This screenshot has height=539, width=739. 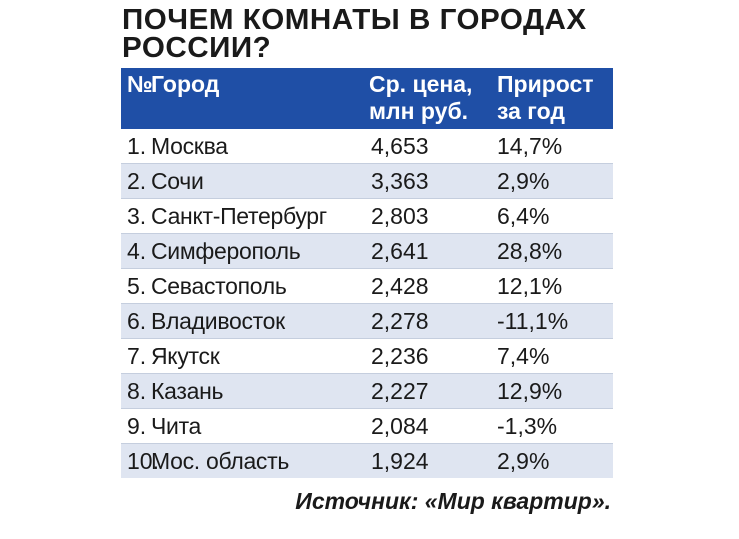 What do you see at coordinates (260, 251) in the screenshot?
I see `city-cell: Симферополь` at bounding box center [260, 251].